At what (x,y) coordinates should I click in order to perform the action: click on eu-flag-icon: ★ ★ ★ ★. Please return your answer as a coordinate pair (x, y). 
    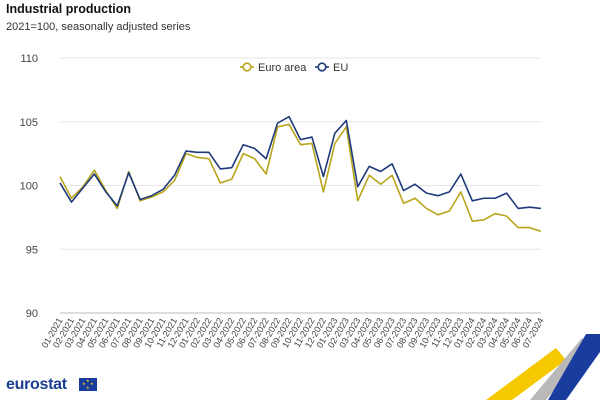
    Looking at the image, I should click on (88, 384).